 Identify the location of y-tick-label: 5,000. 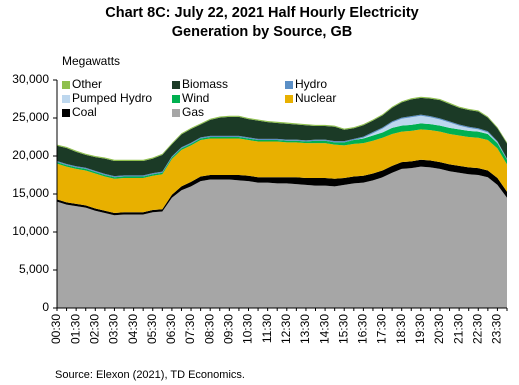
(34, 269).